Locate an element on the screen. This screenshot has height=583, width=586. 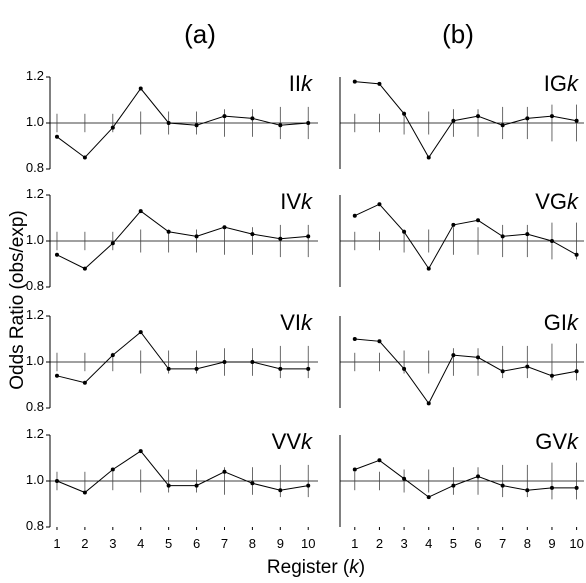
x-tick-label: 9 is located at coordinates (551, 543).